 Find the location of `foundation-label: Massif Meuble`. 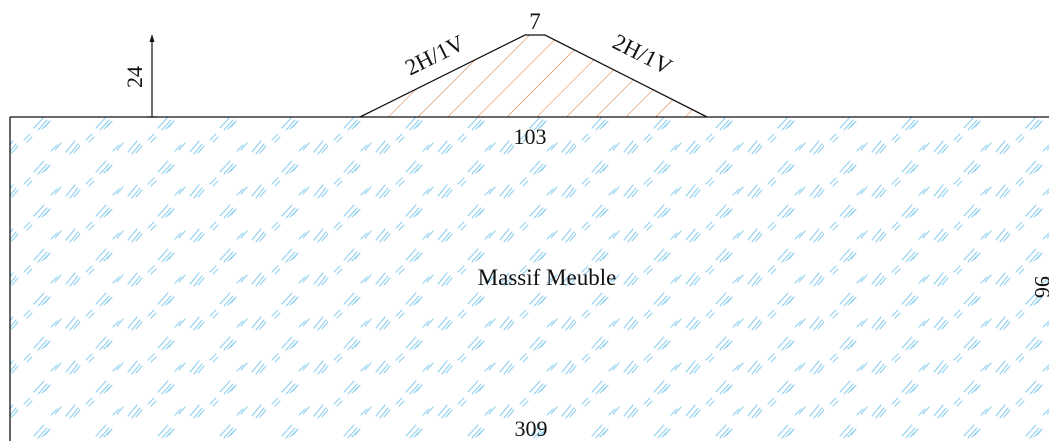

foundation-label: Massif Meuble is located at coordinates (547, 277).